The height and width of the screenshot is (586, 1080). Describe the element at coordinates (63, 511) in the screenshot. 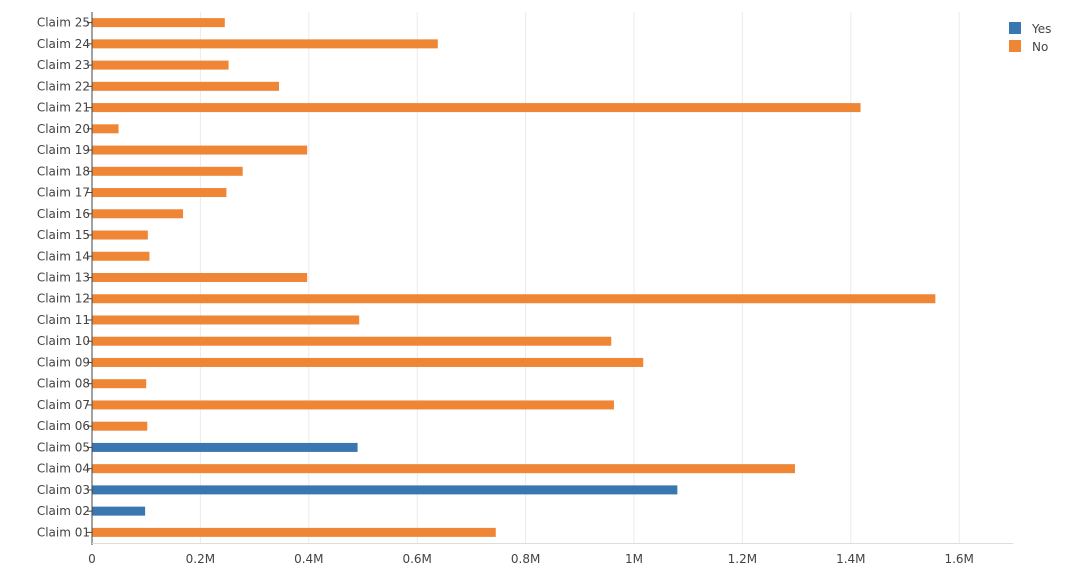

I see `y-tick-label: Claim 02` at that location.